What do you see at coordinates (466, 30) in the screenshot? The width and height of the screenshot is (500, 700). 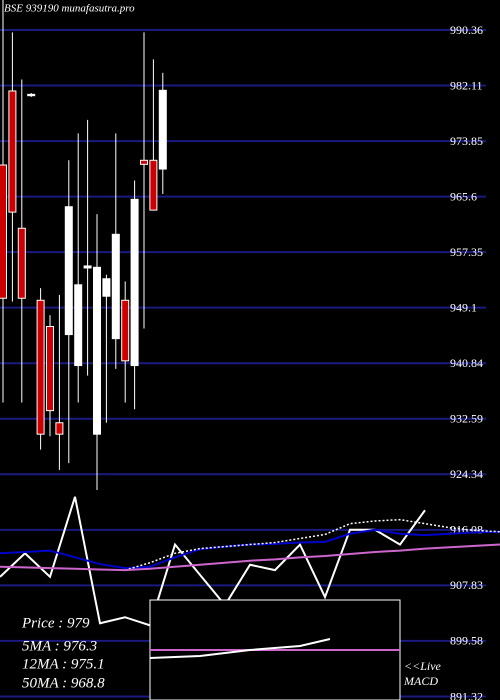 I see `y-tick-label: 990.36` at bounding box center [466, 30].